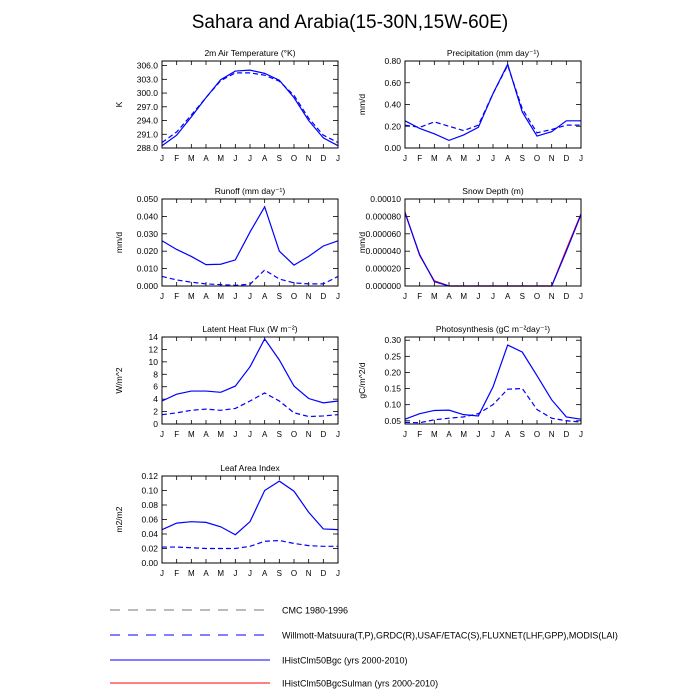 The height and width of the screenshot is (700, 700). Describe the element at coordinates (155, 424) in the screenshot. I see `y-tick-label: 0` at that location.